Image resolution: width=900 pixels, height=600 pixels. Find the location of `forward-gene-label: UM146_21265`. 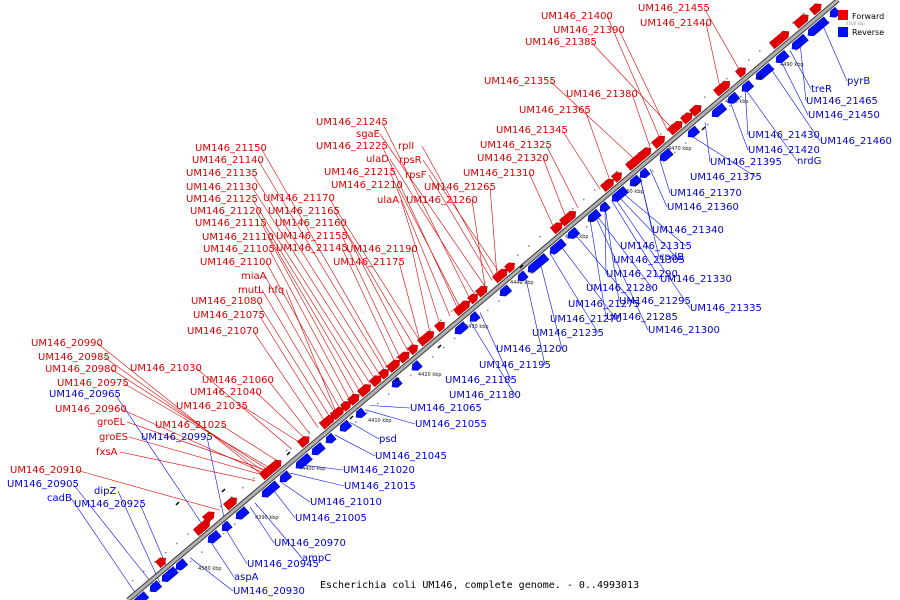

forward-gene-label: UM146_21265 is located at coordinates (460, 187).